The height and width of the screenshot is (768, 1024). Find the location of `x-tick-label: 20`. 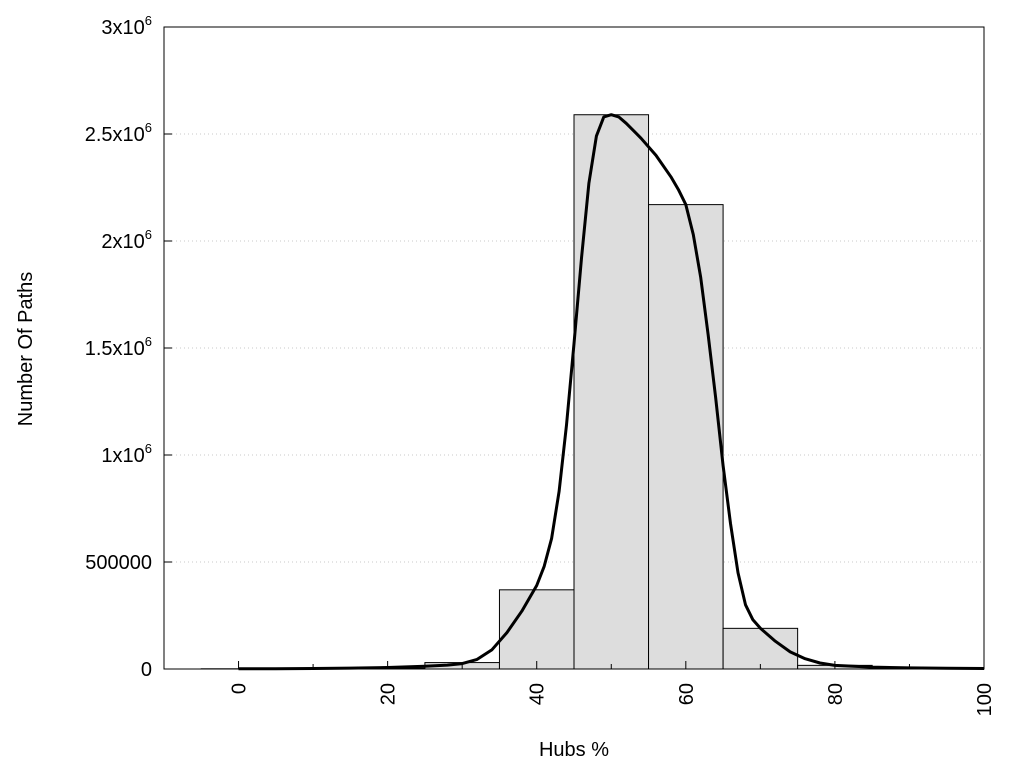

x-tick-label: 20 is located at coordinates (389, 694).